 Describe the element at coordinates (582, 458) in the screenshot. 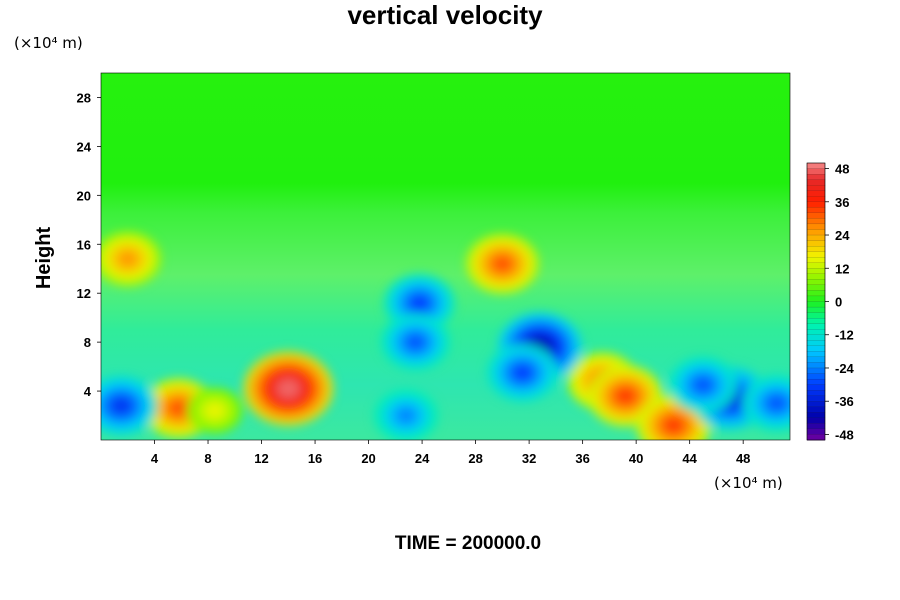

I see `x-tick-label: 36` at that location.